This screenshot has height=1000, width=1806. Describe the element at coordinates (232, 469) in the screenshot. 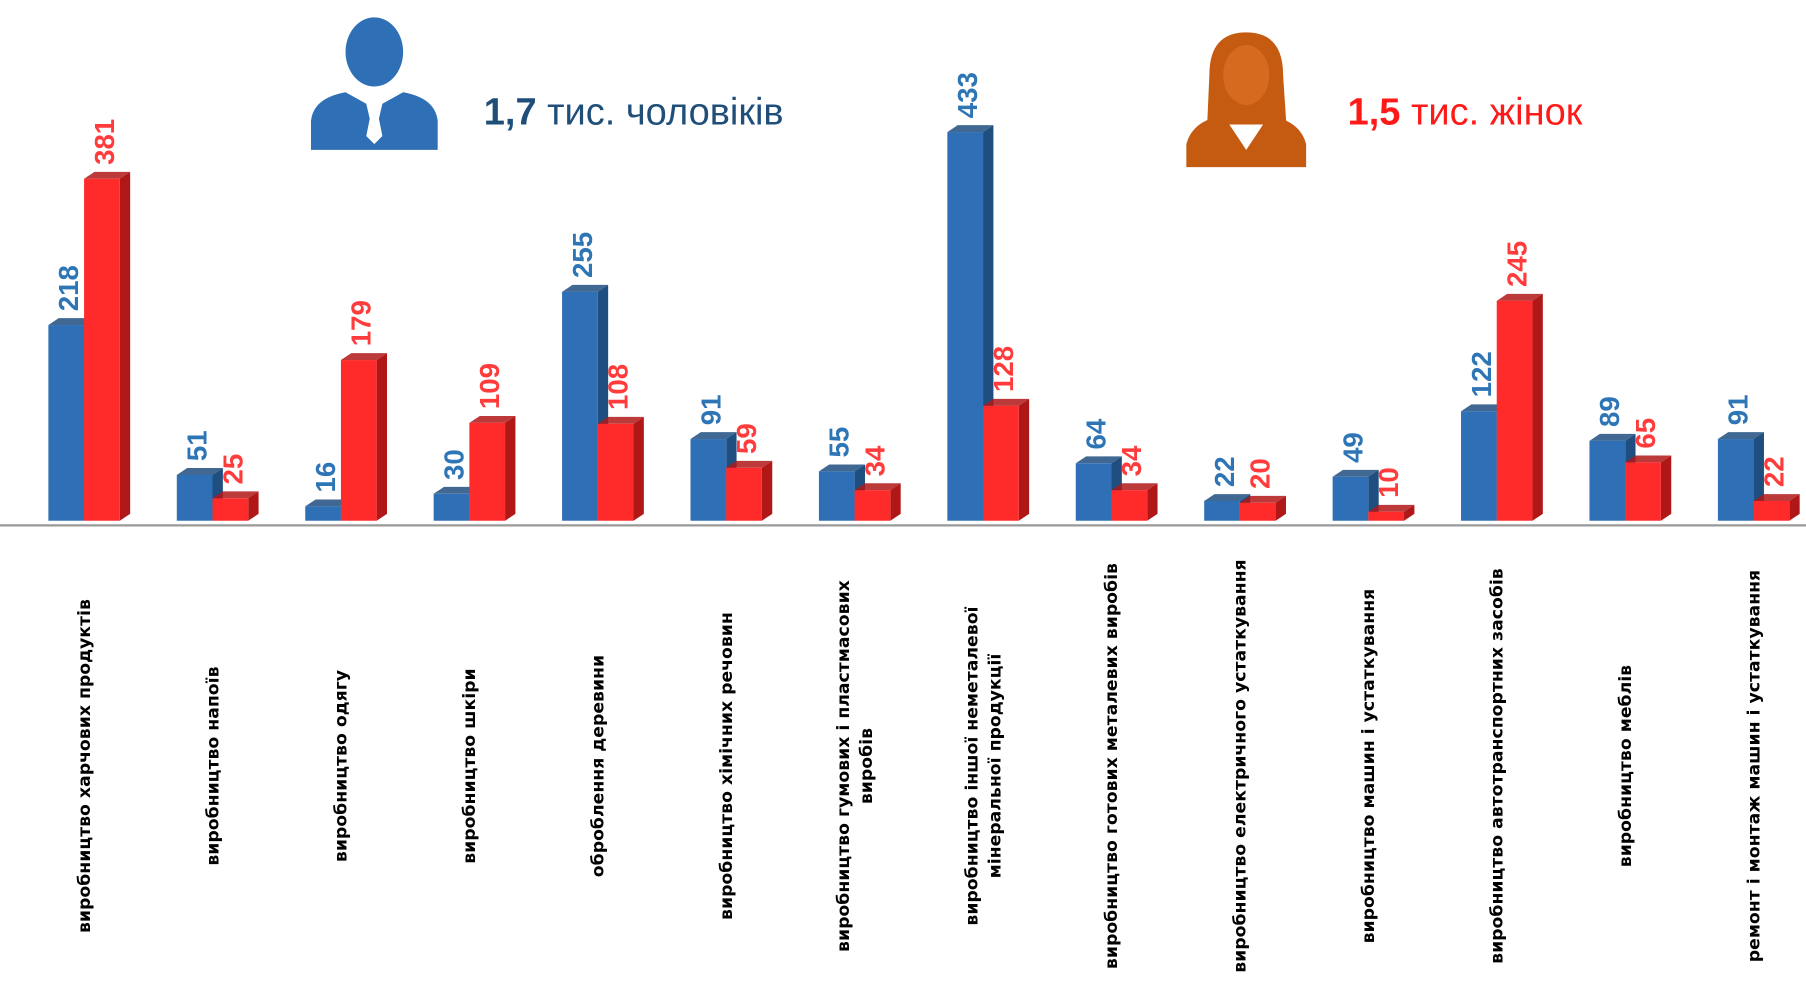

I see `value-label: 25` at that location.